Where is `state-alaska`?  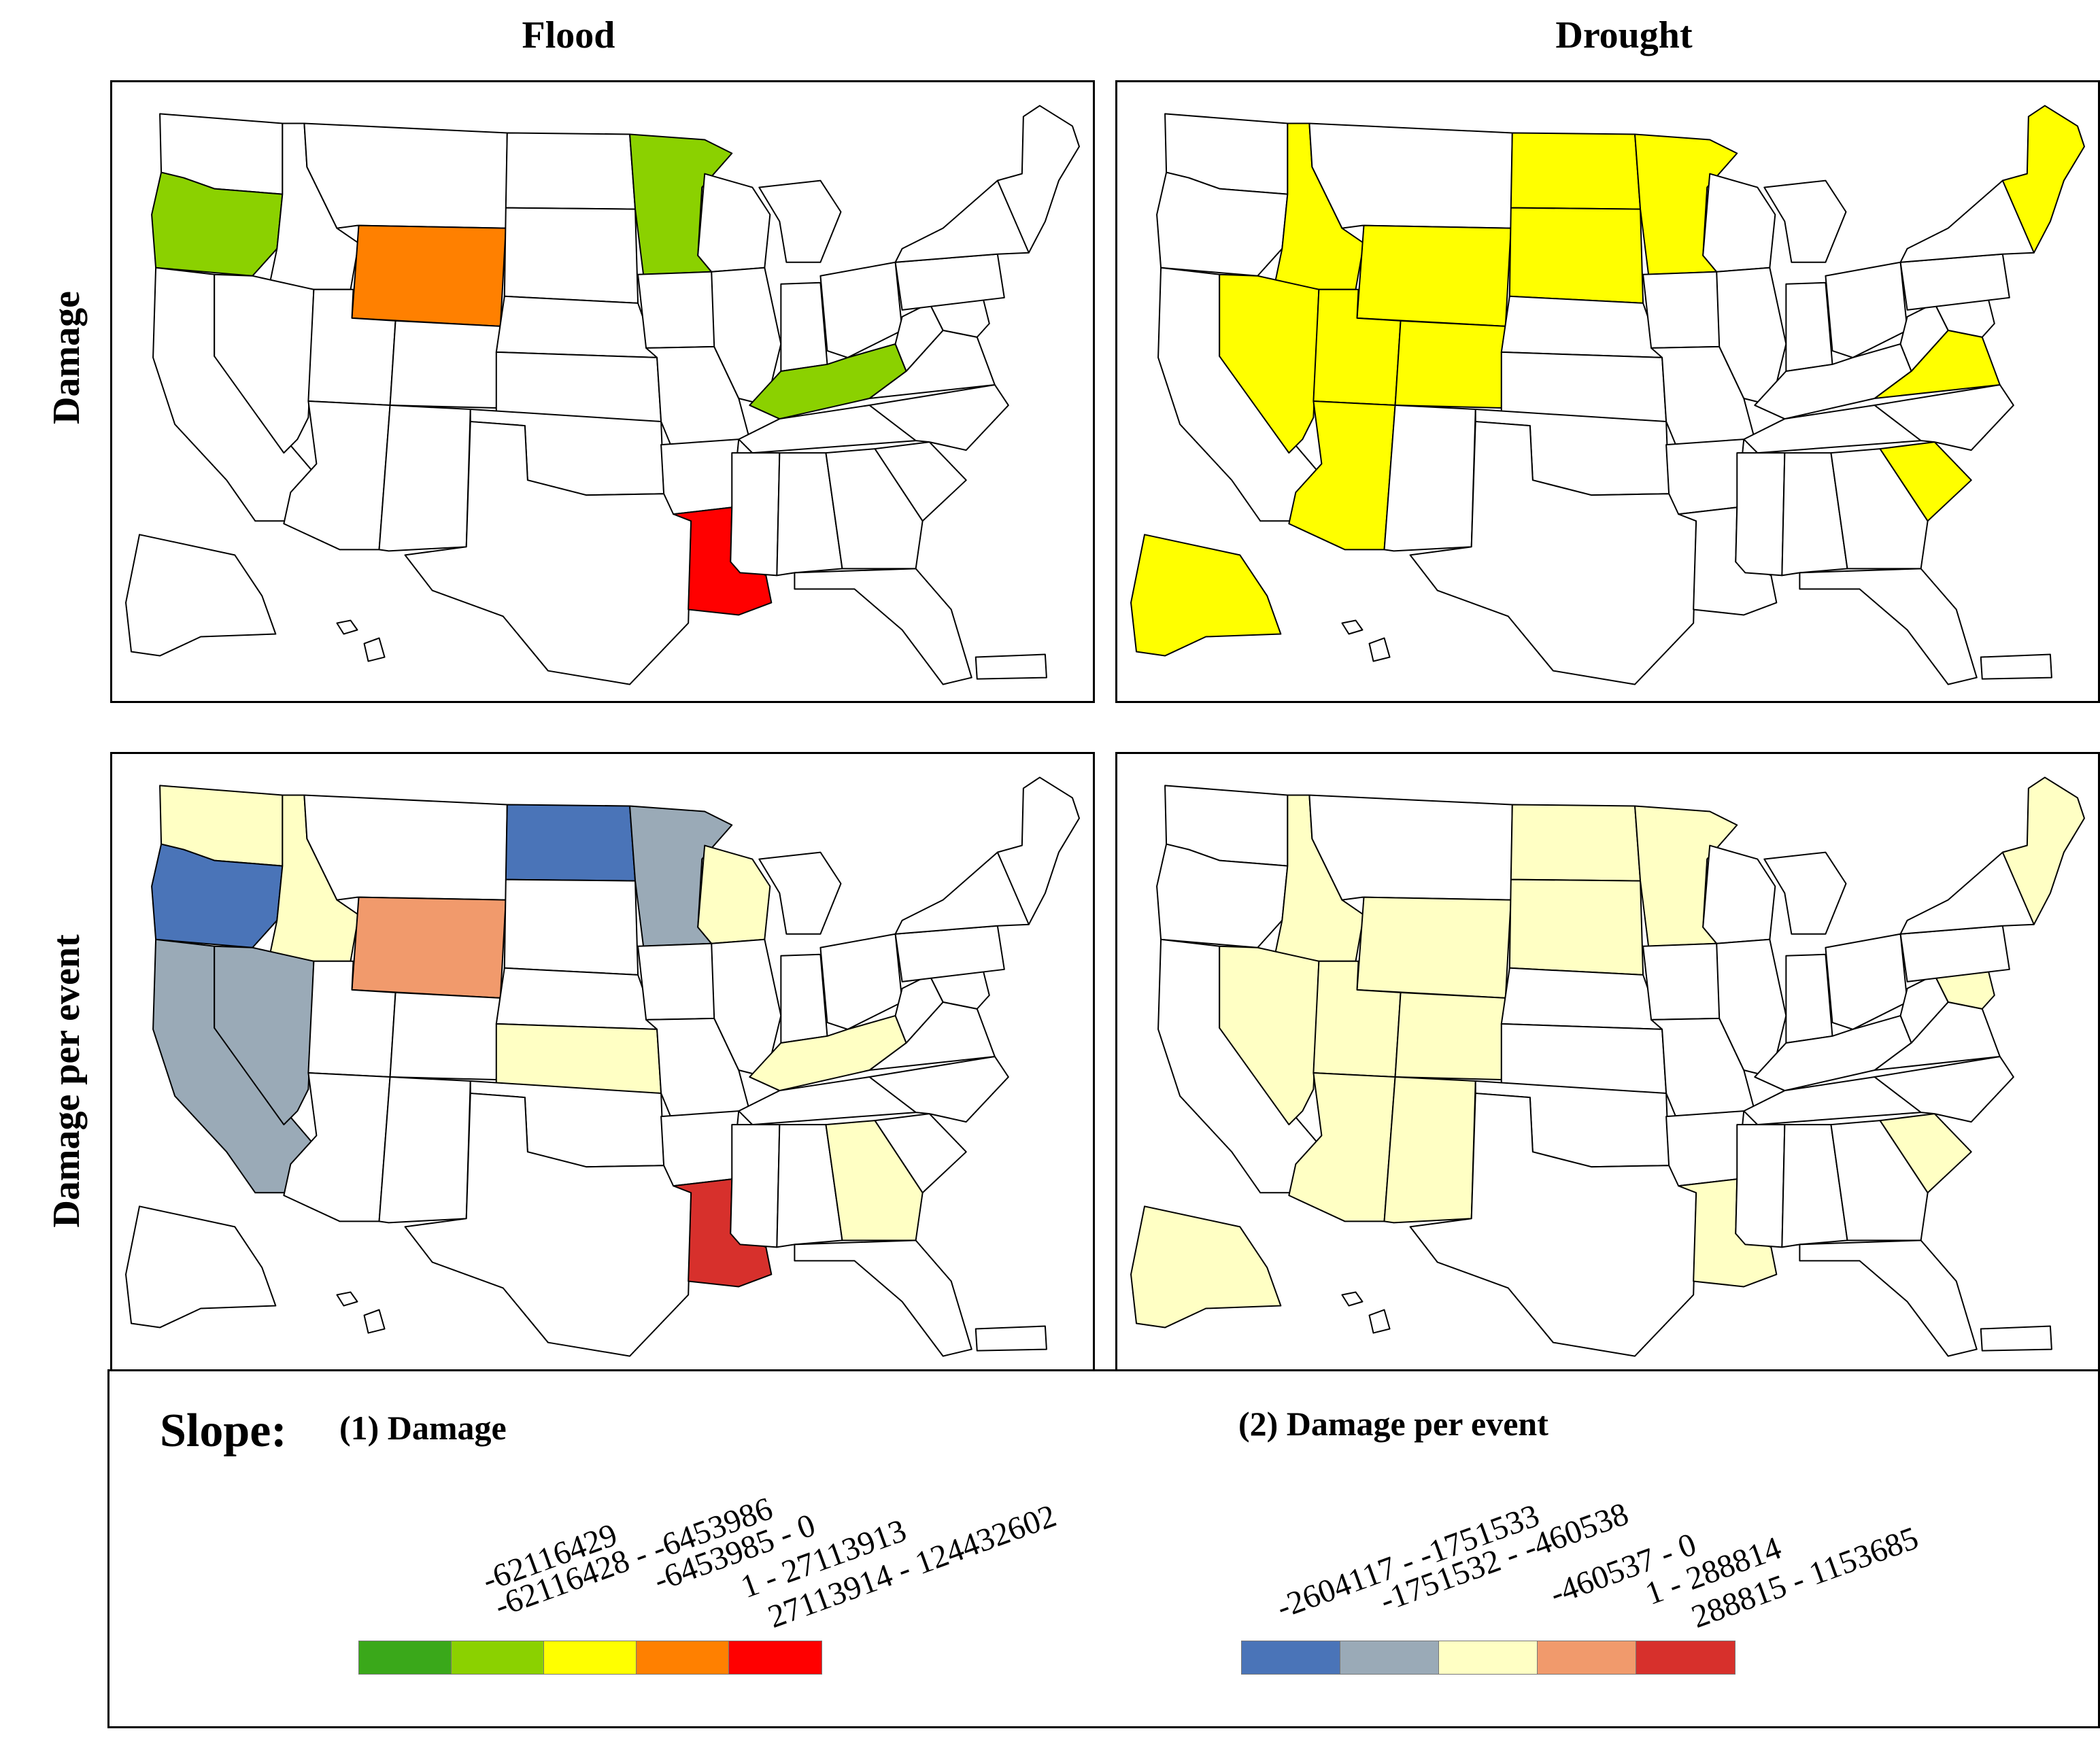 state-alaska is located at coordinates (1206, 1267).